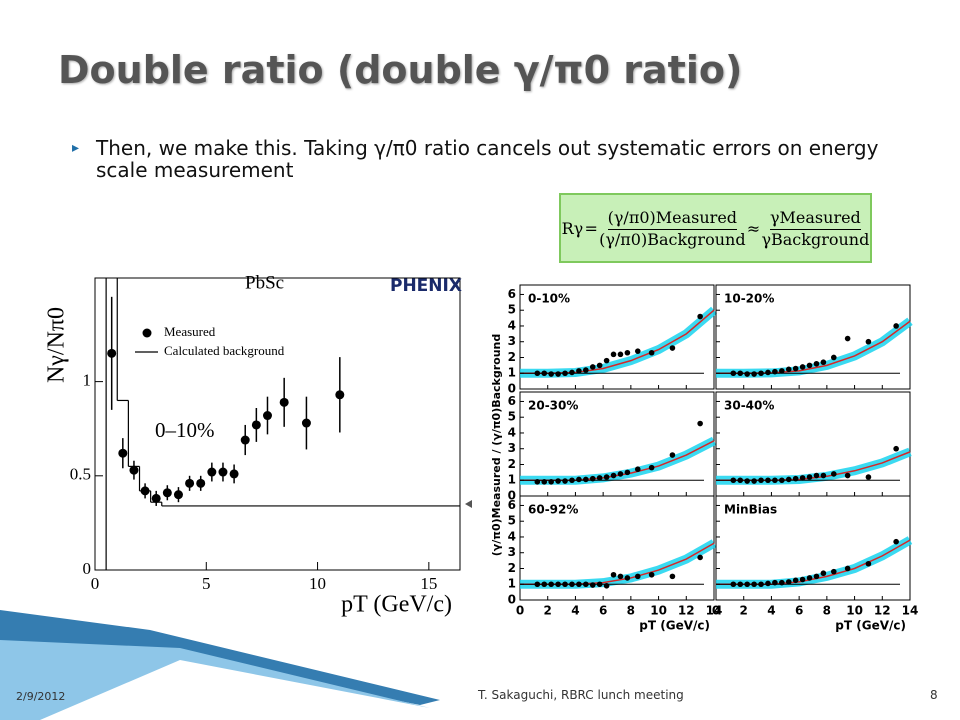  I want to click on x-tick-label: 0, so click(520, 610).